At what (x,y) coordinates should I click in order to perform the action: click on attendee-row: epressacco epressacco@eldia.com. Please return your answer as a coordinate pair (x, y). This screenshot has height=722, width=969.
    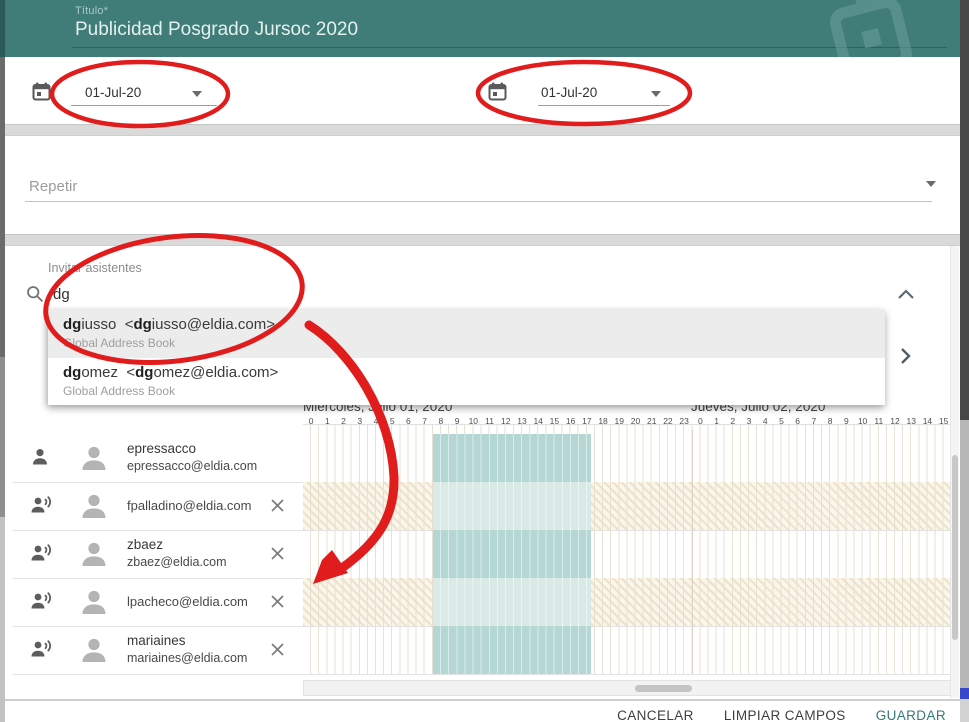
    Looking at the image, I should click on (482, 458).